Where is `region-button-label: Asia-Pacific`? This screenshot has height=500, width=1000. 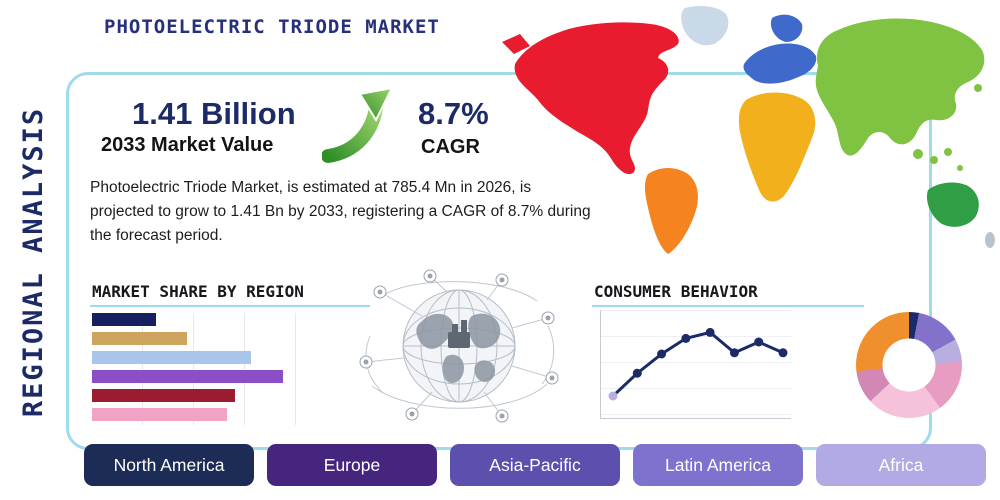 region-button-label: Asia-Pacific is located at coordinates (535, 464).